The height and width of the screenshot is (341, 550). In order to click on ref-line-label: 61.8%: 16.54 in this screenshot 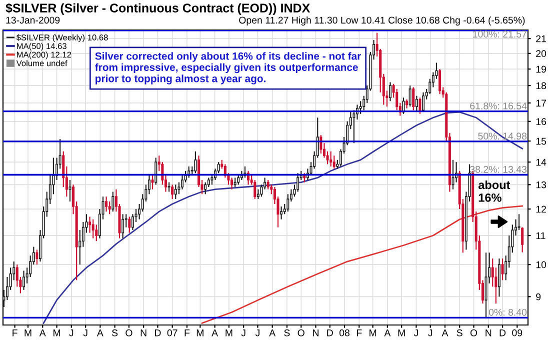, I will do `click(498, 106)`.